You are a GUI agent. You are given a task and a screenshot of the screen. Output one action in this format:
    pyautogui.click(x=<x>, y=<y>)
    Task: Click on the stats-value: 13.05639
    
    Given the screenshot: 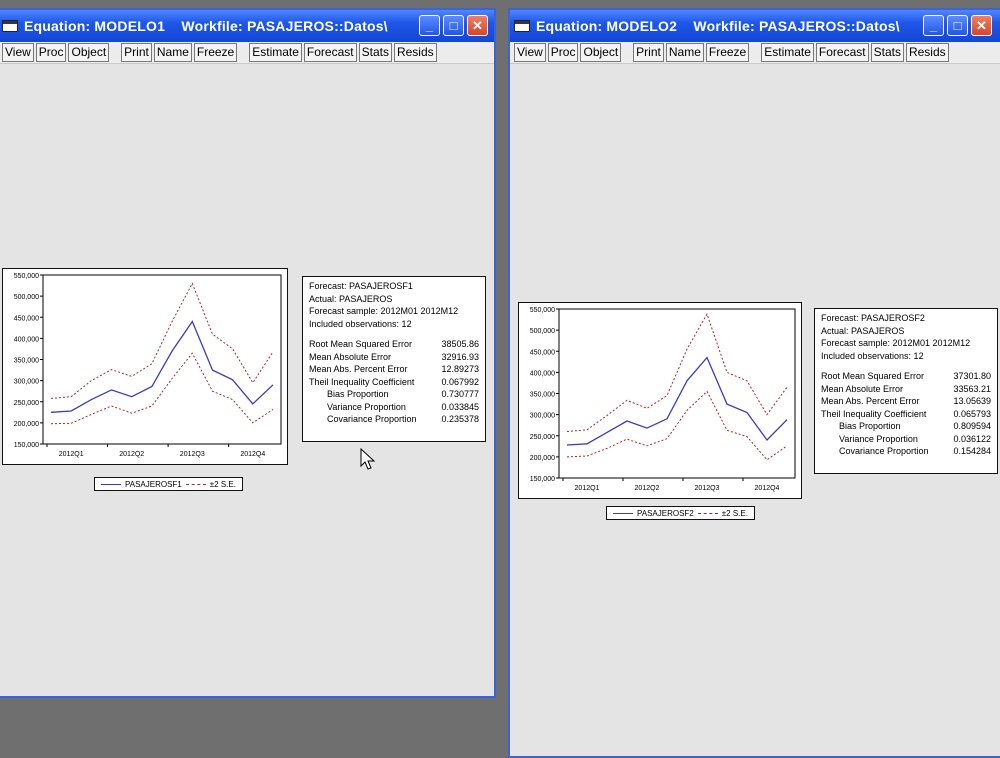 What is the action you would take?
    pyautogui.click(x=972, y=401)
    